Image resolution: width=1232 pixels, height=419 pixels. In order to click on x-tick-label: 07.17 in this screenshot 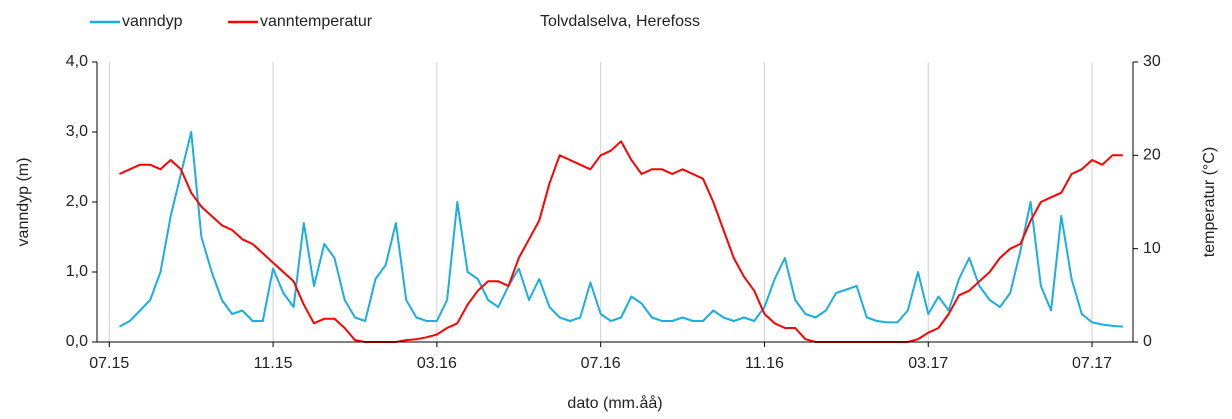, I will do `click(1092, 363)`.